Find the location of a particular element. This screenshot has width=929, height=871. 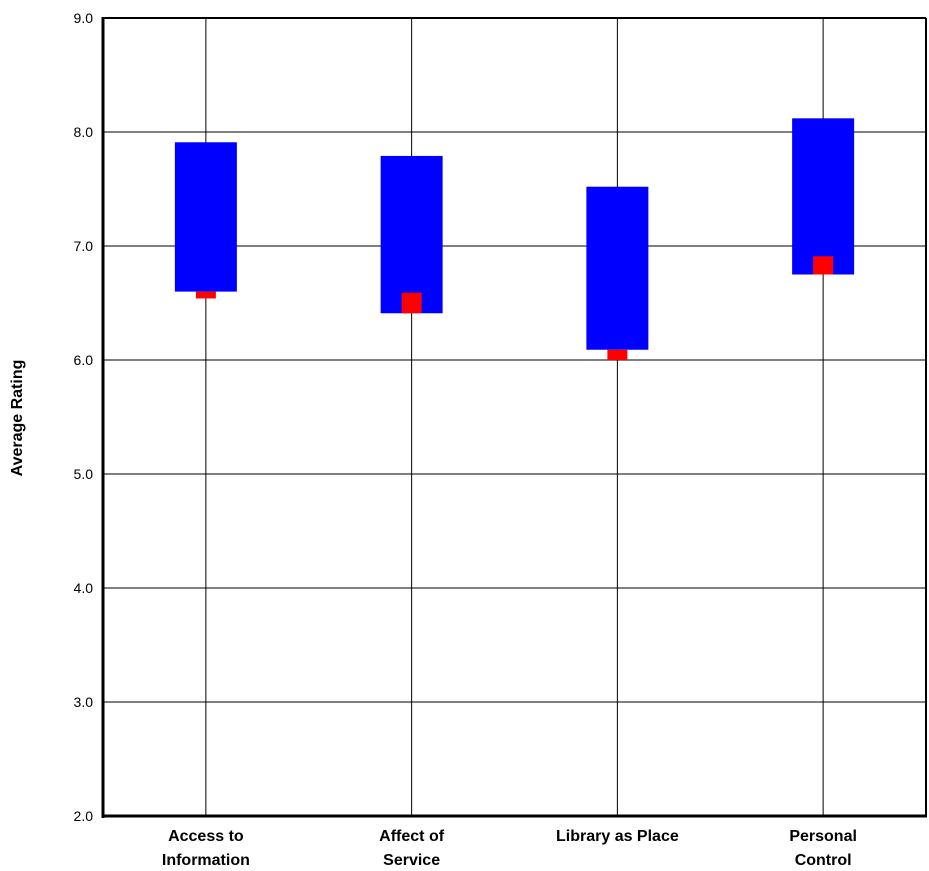

y-tick-label: 7.0 is located at coordinates (84, 246).